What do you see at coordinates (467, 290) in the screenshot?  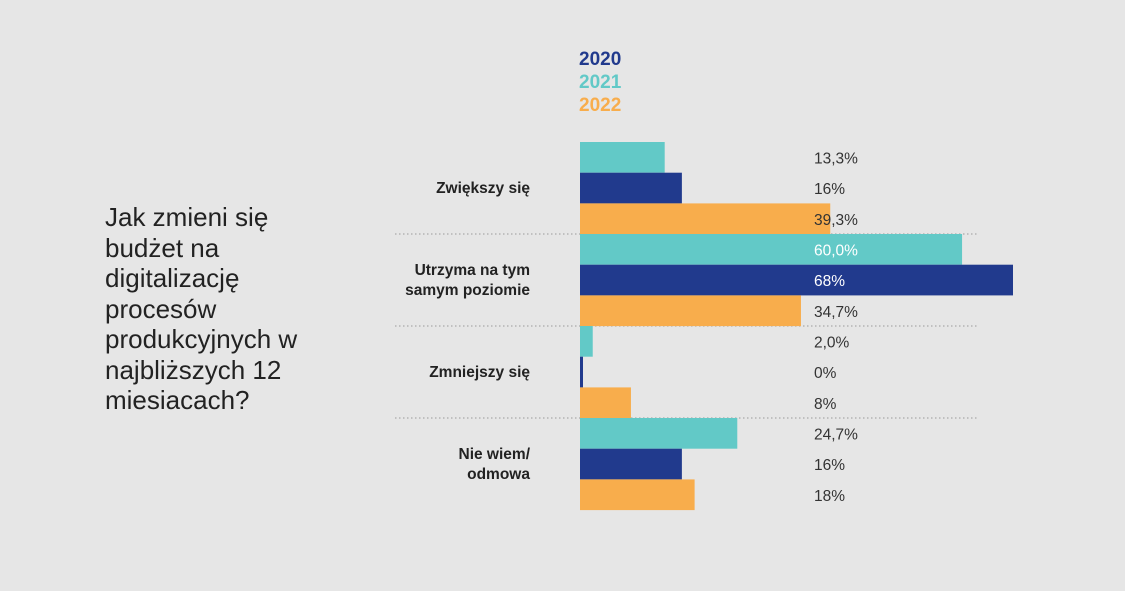 I see `category-label: samym poziomie` at bounding box center [467, 290].